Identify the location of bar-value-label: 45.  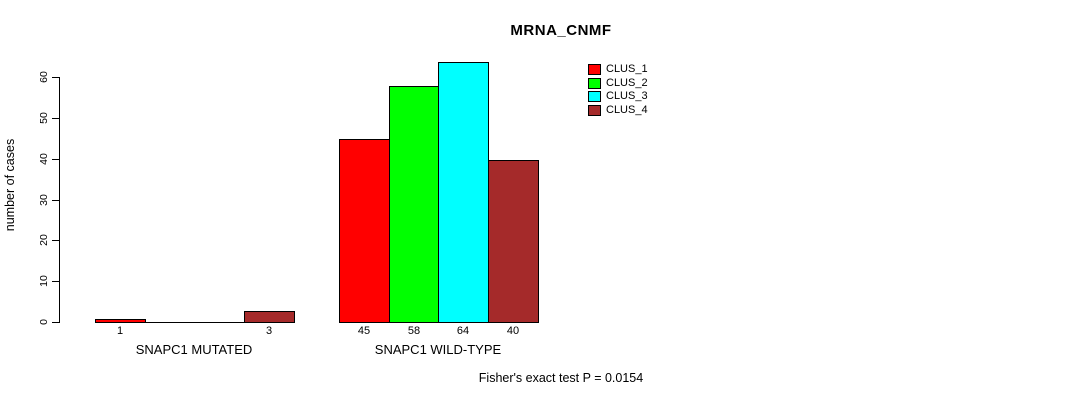
(364, 331).